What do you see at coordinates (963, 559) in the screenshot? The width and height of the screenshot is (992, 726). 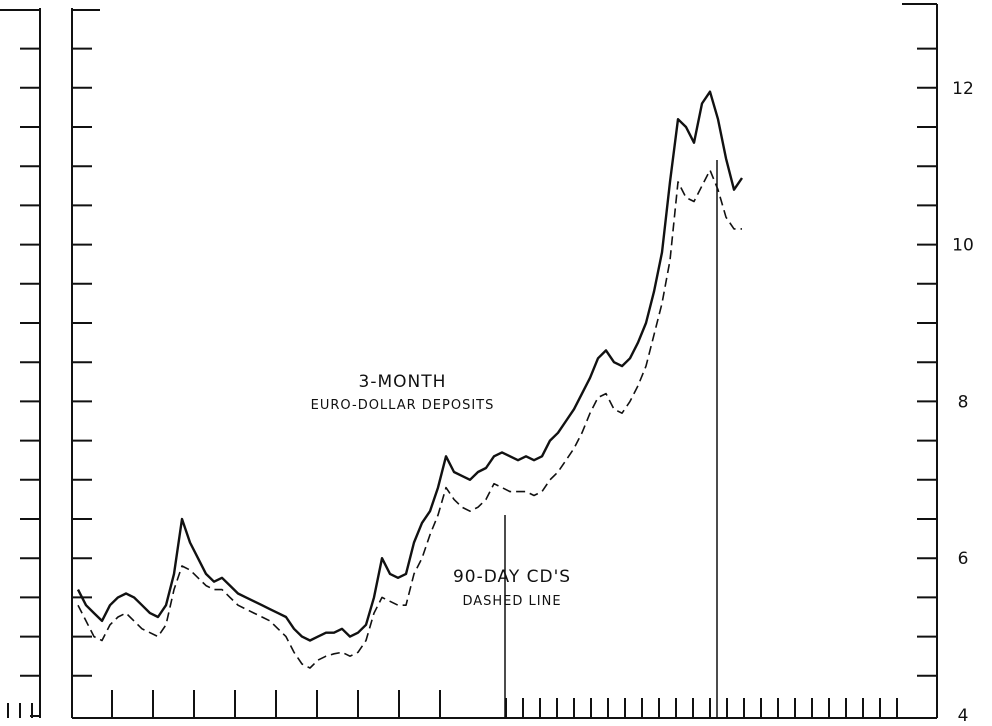 I see `right-axis-tick-label: 6` at bounding box center [963, 559].